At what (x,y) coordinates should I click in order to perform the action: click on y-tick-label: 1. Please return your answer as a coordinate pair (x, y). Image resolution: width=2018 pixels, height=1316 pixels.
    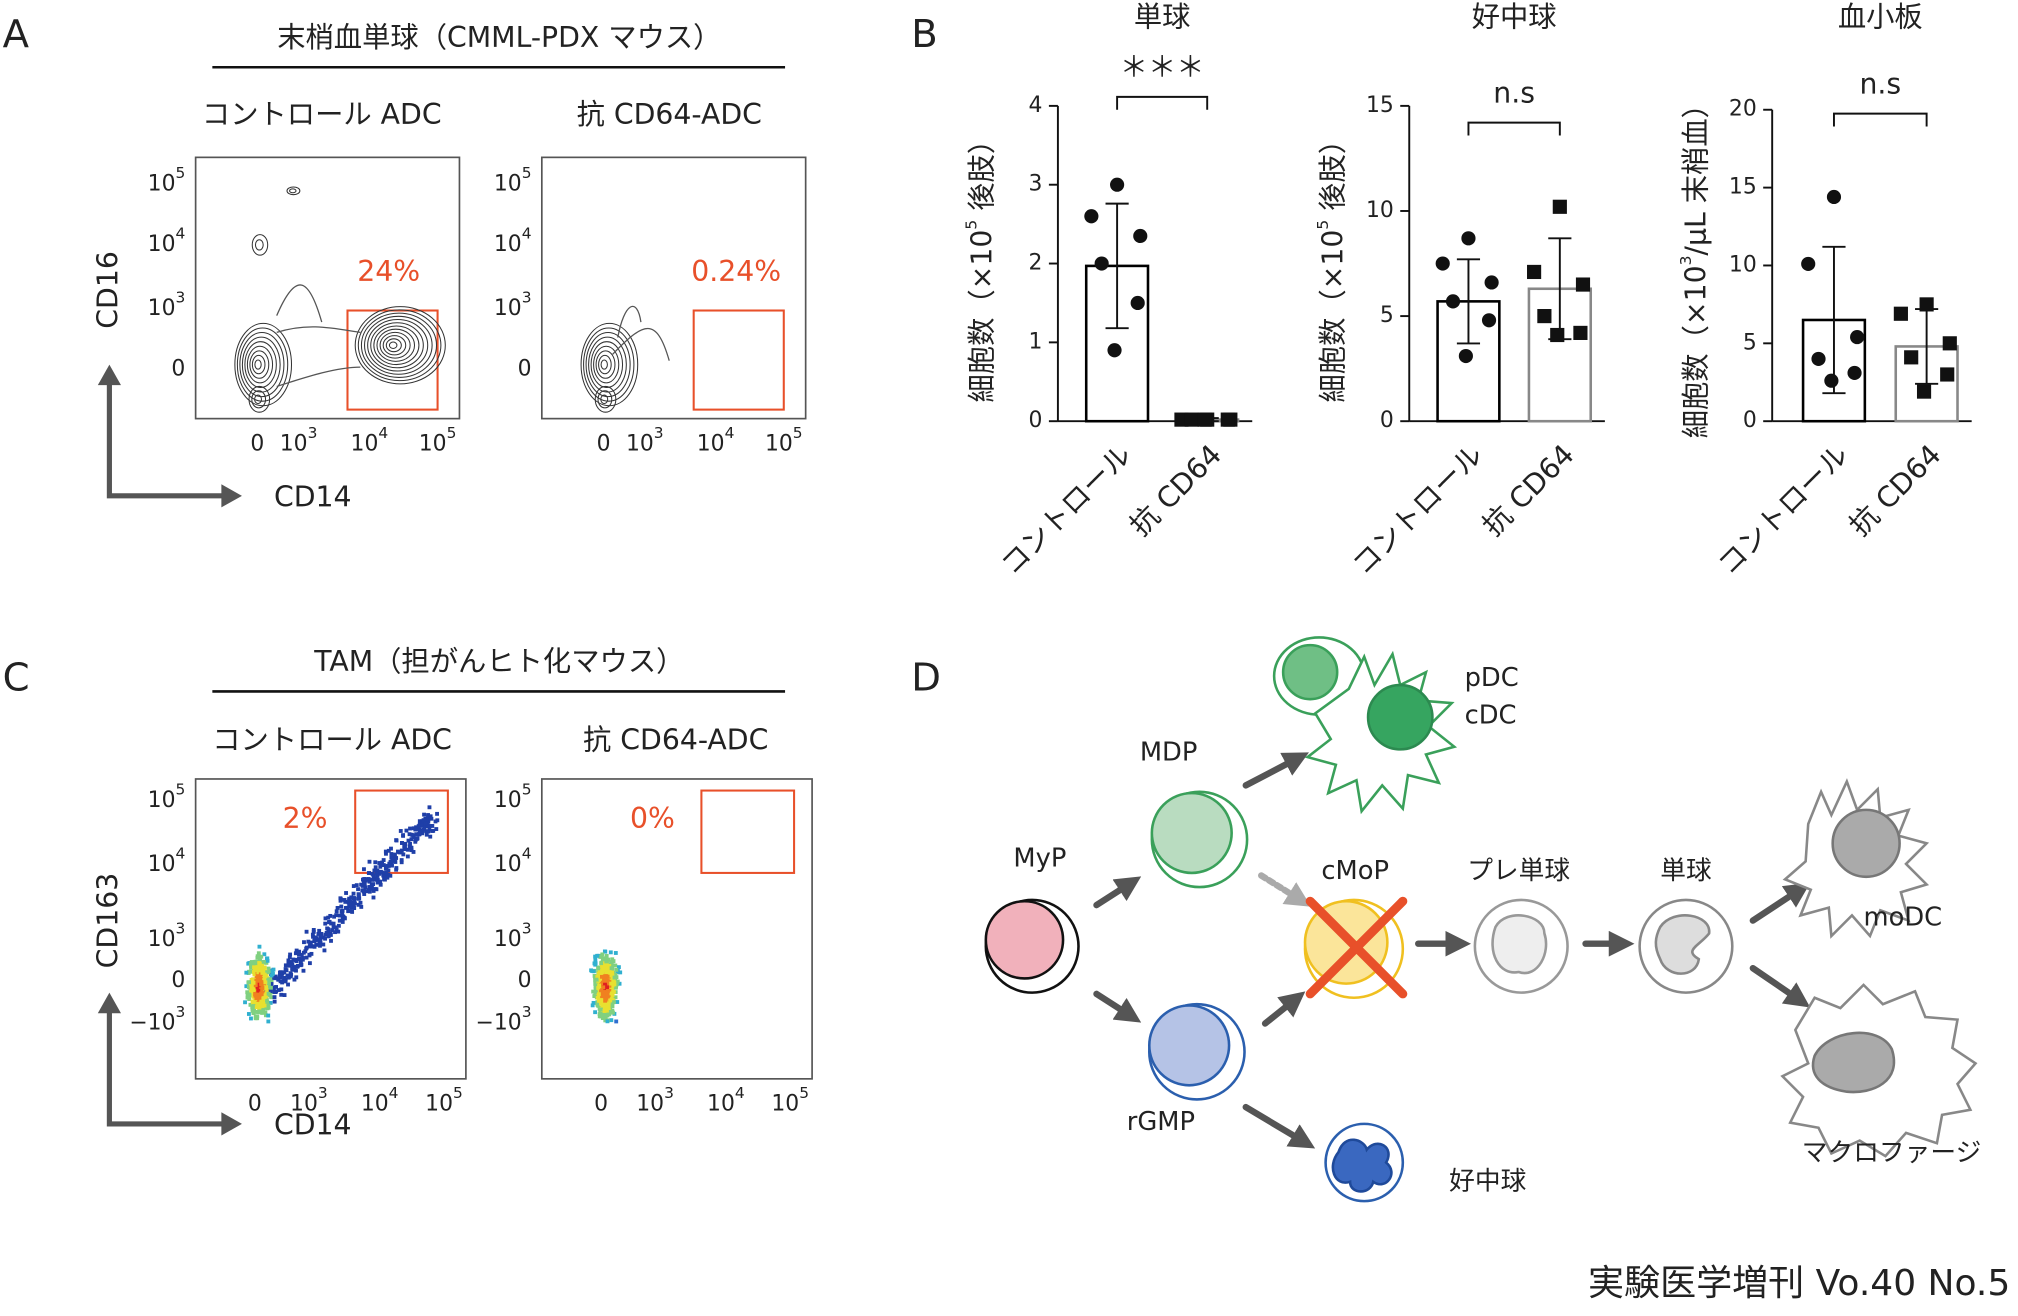
    Looking at the image, I should click on (1036, 341).